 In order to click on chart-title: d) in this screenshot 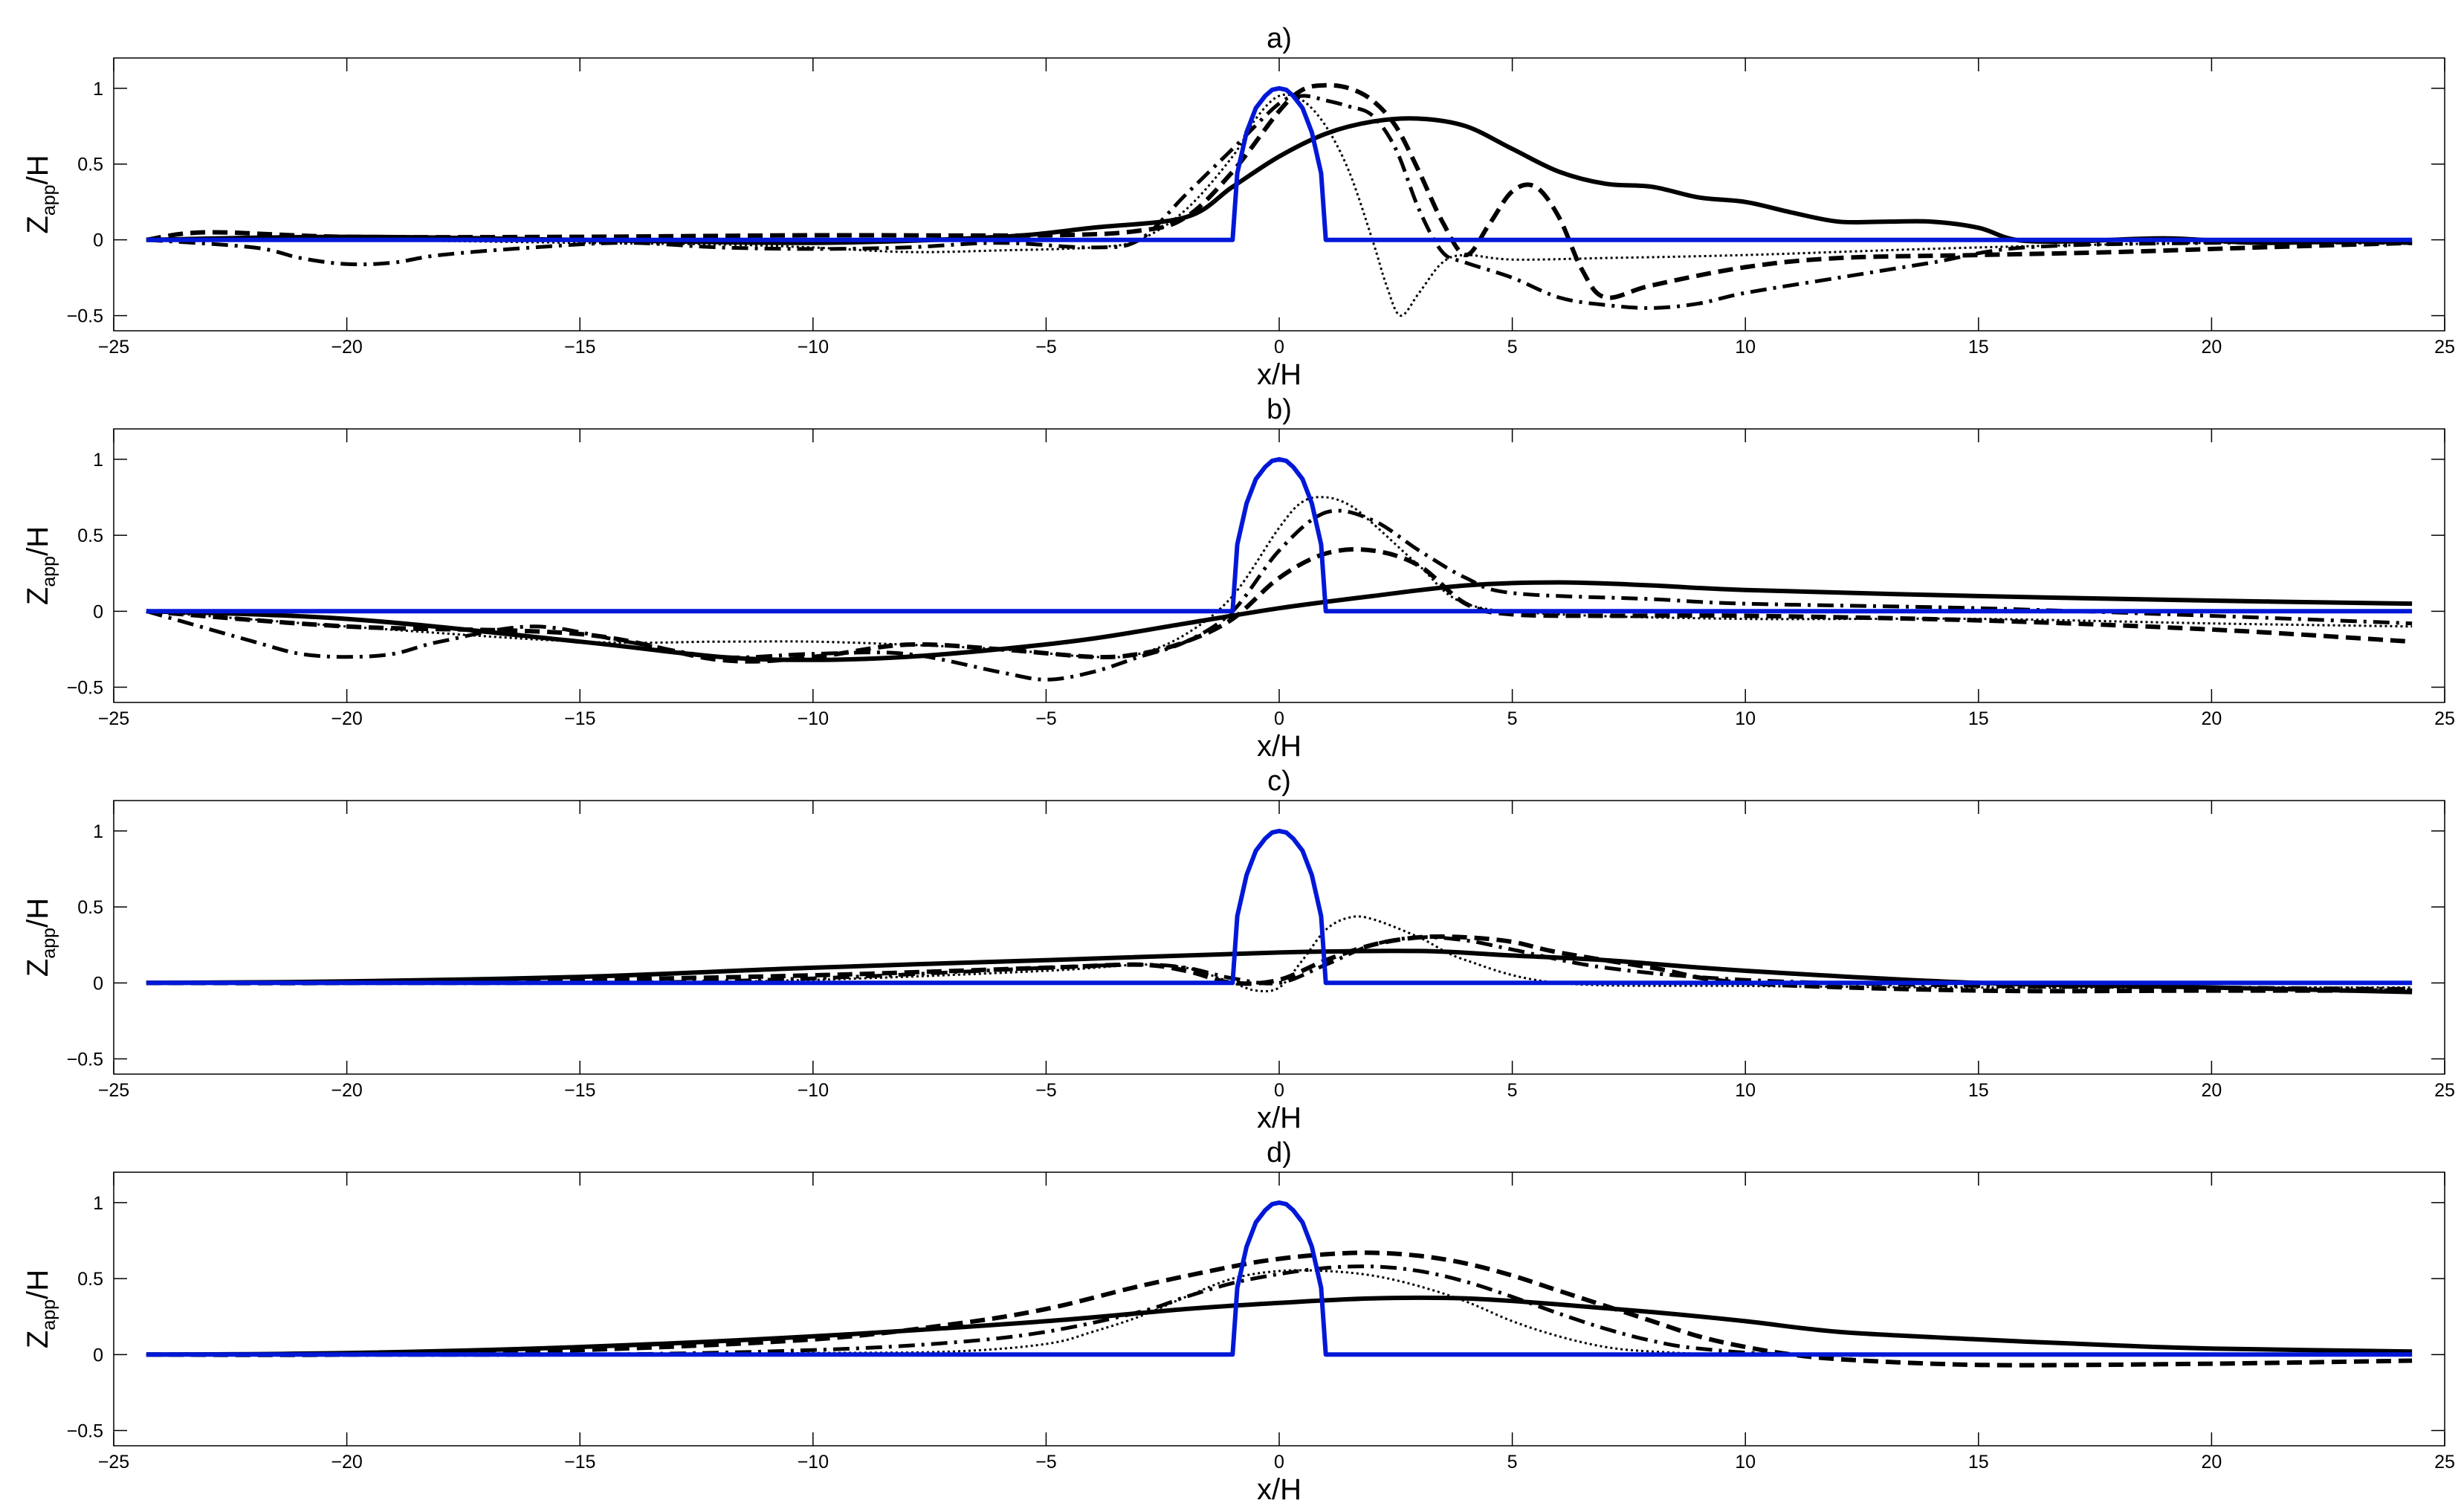, I will do `click(1279, 1153)`.